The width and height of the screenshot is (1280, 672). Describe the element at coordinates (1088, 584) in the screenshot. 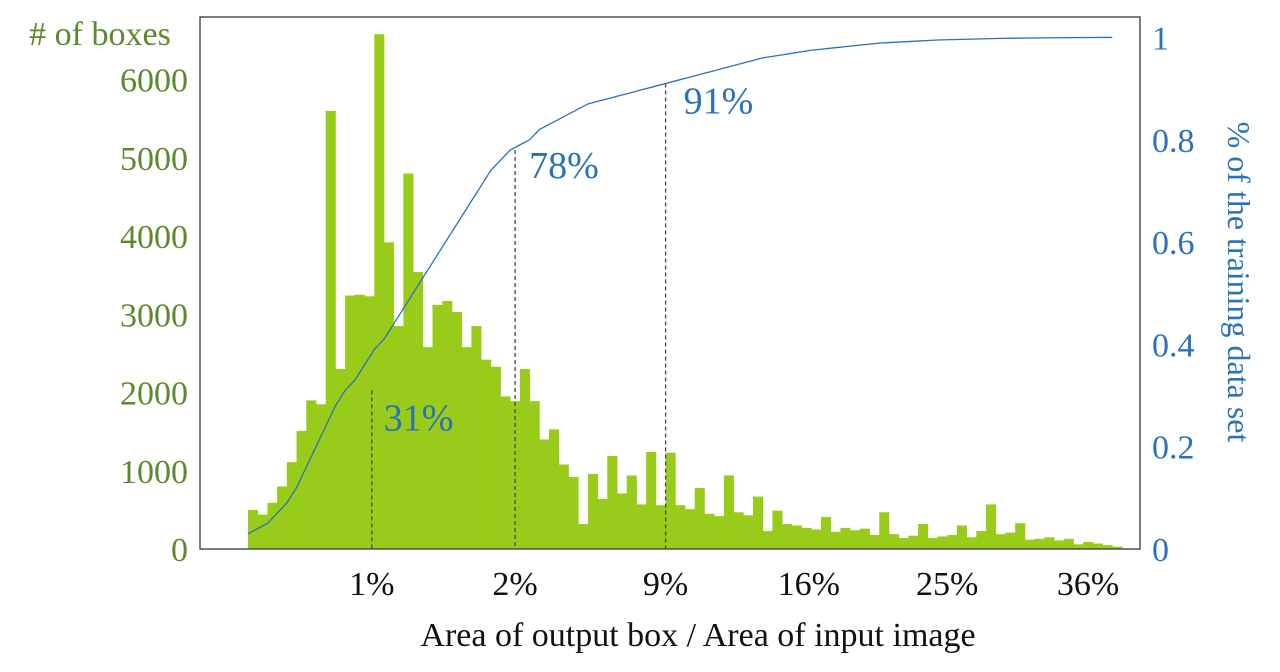

I see `x-tick-label: 36%` at that location.